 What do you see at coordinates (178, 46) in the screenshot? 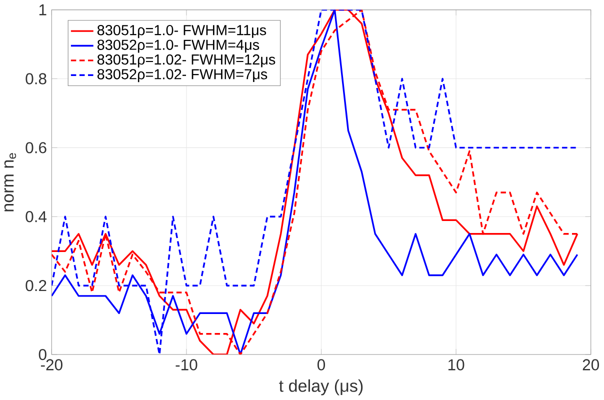
I see `legend-label: 83052ρ=1.0- FWHM=4μs` at bounding box center [178, 46].